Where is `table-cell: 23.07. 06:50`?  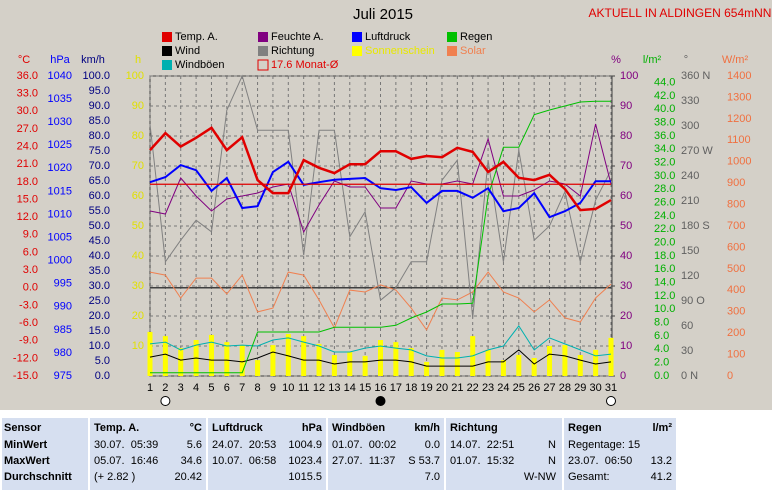 table-cell: 23.07. 06:50 is located at coordinates (600, 461).